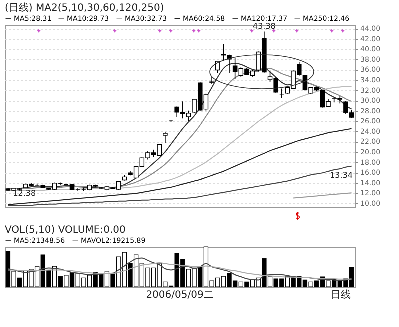 This screenshot has height=327, width=399. What do you see at coordinates (84, 8) in the screenshot?
I see `chart-title: (日线) MA2(5,10,30,60,120,250)` at bounding box center [84, 8].